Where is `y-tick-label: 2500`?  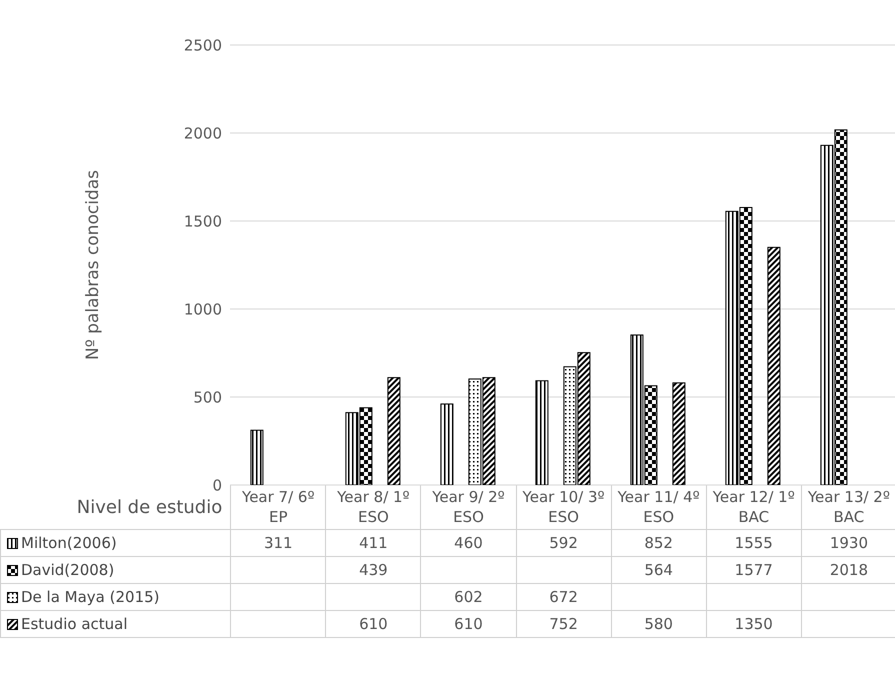 y-tick-label: 2500 is located at coordinates (203, 45).